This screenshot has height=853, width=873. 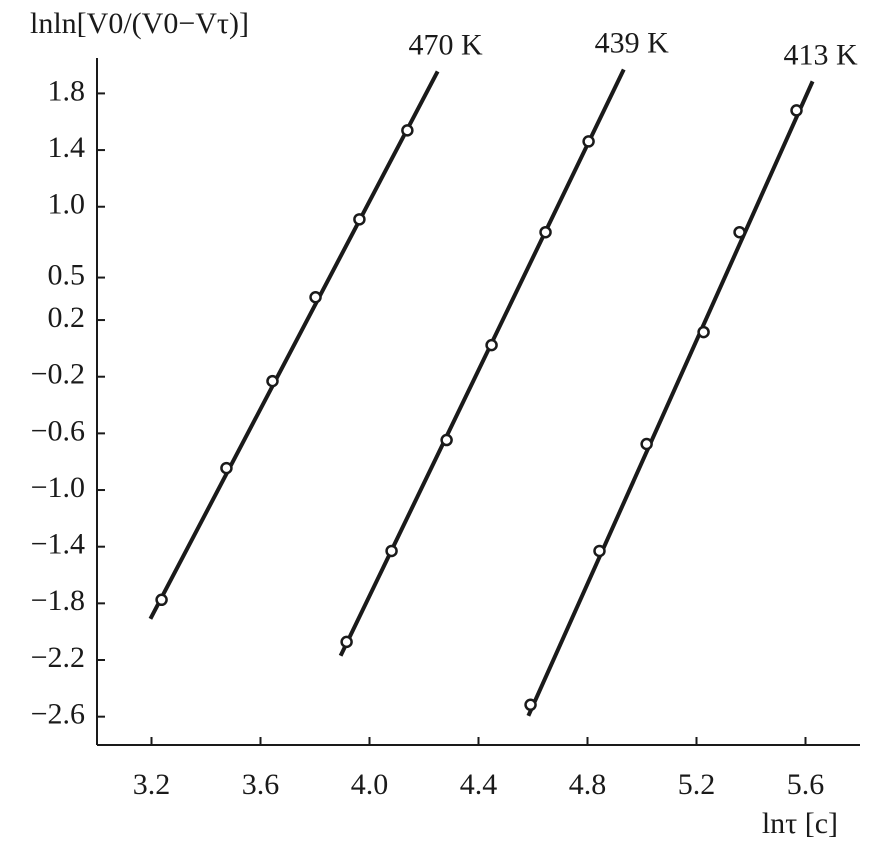 What do you see at coordinates (820, 54) in the screenshot?
I see `series-label: 413 K` at bounding box center [820, 54].